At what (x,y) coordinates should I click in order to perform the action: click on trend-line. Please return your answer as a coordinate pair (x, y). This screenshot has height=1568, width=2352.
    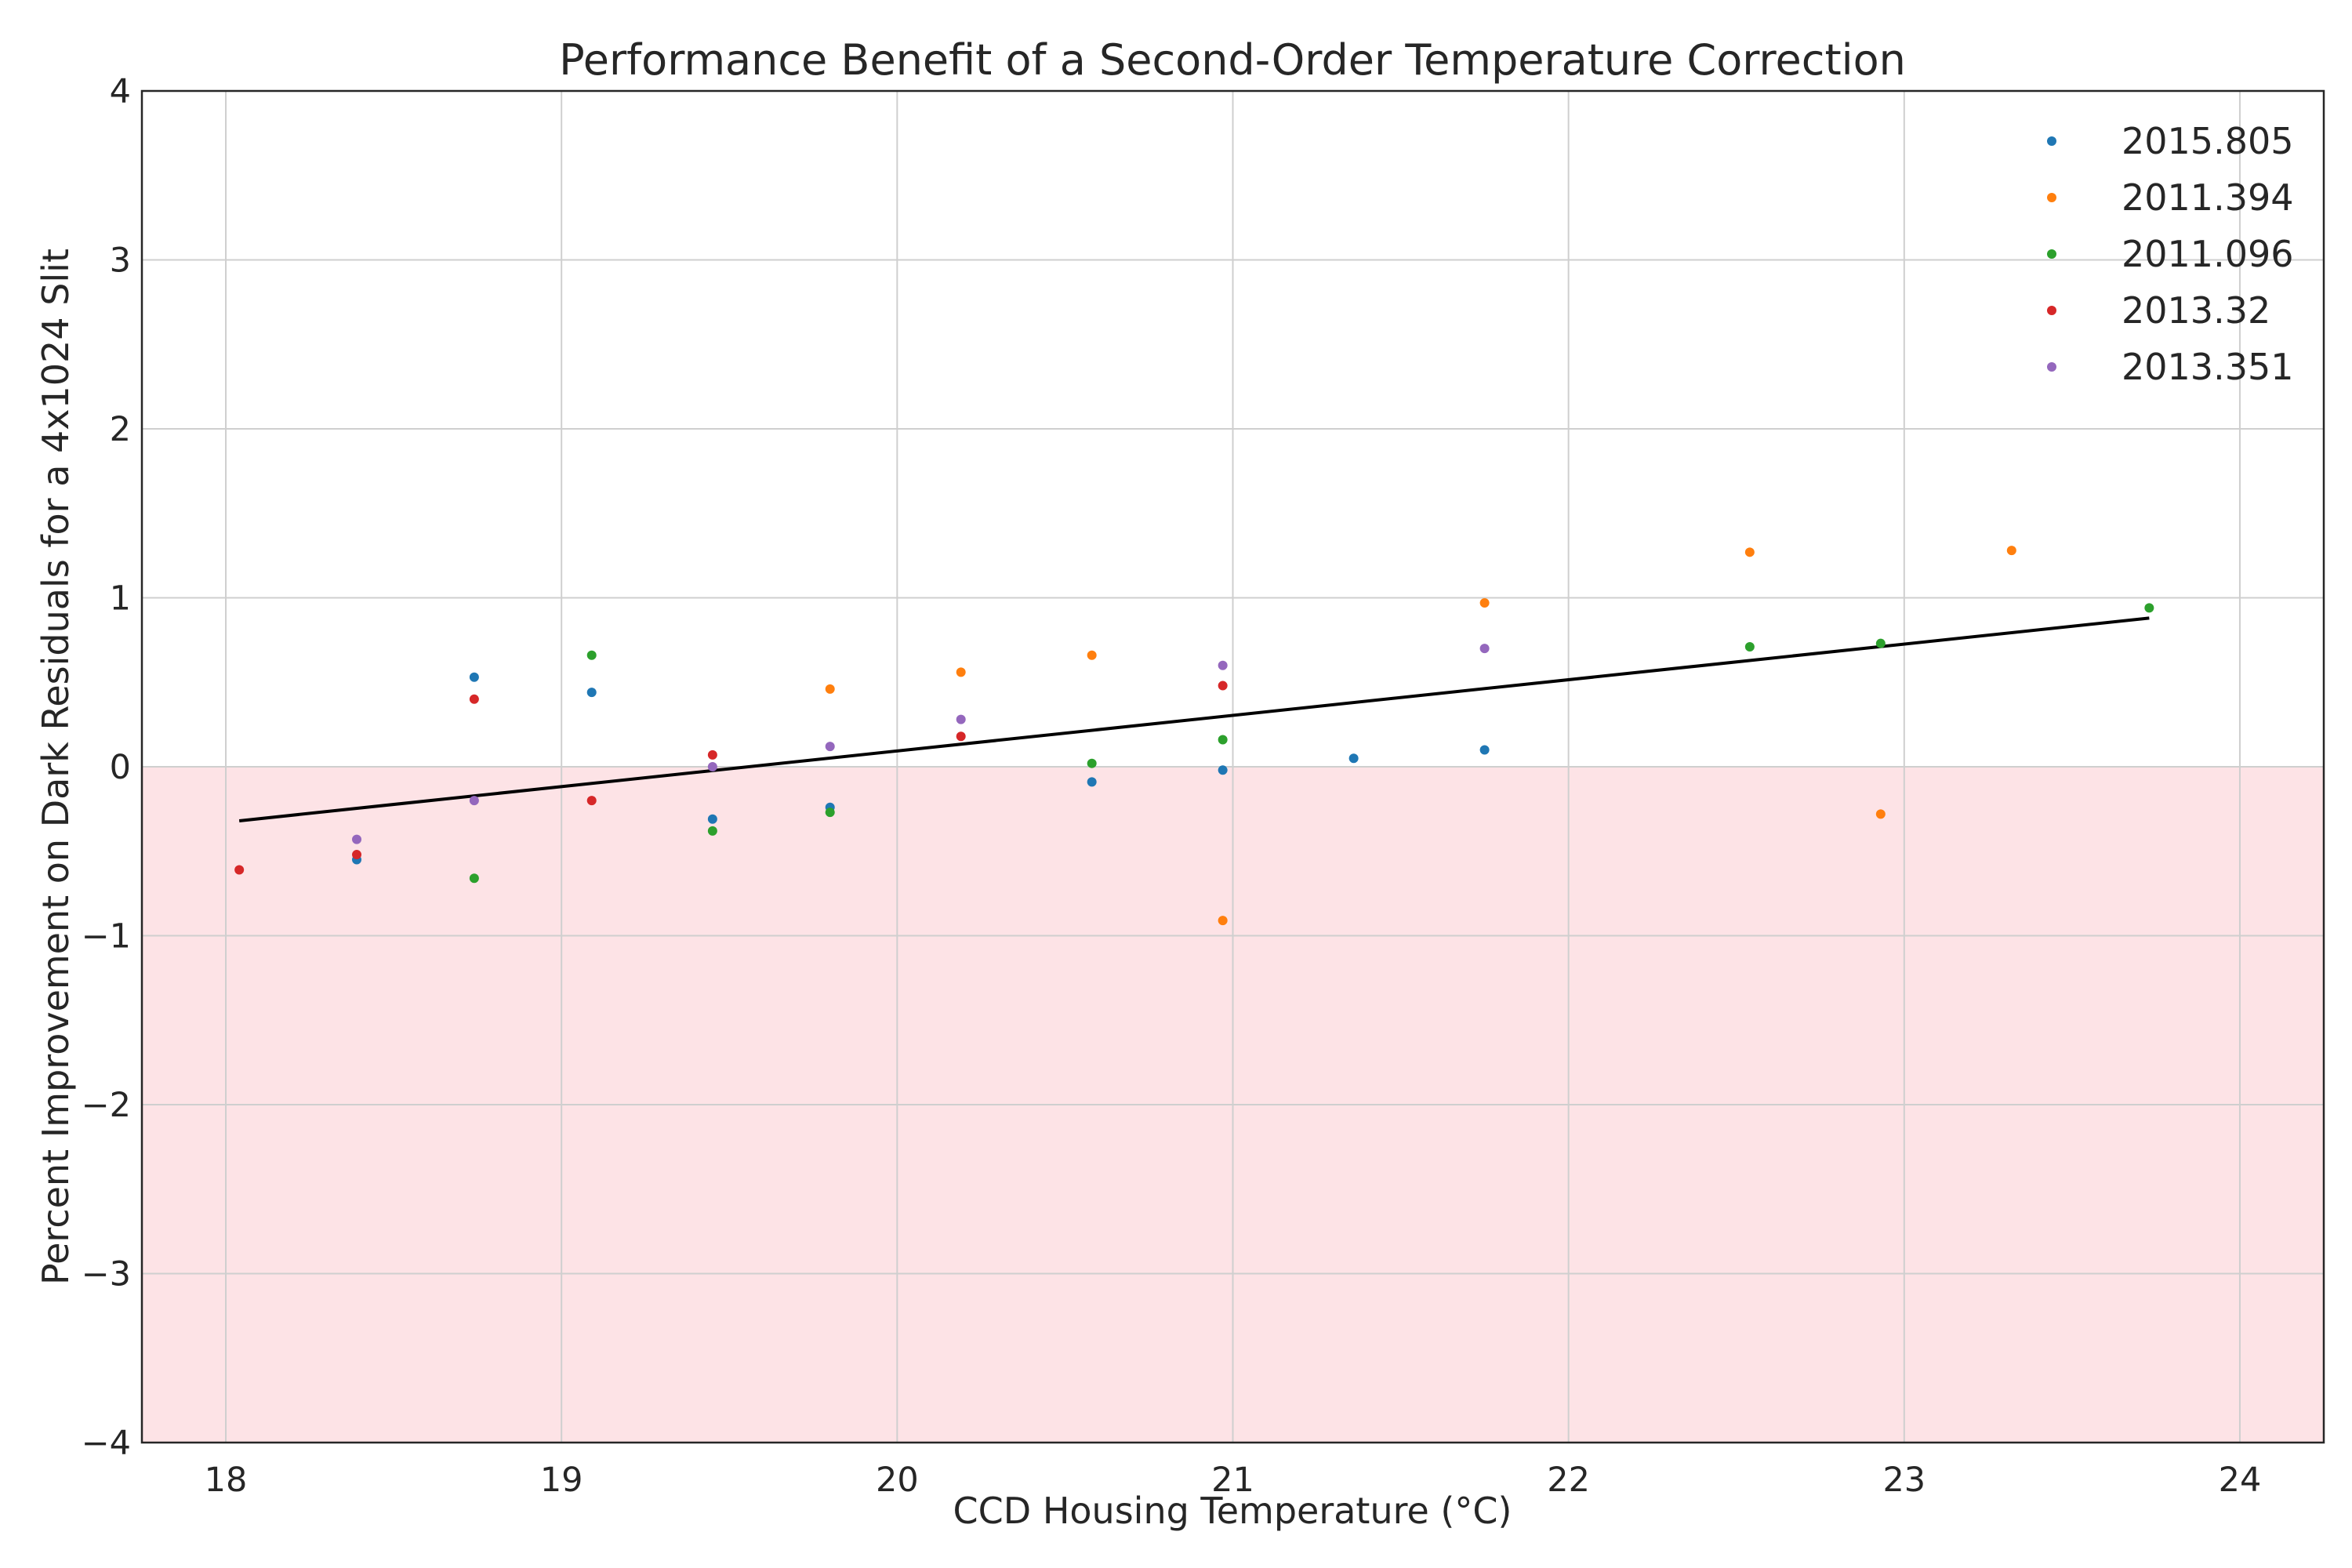
    Looking at the image, I should click on (1194, 719).